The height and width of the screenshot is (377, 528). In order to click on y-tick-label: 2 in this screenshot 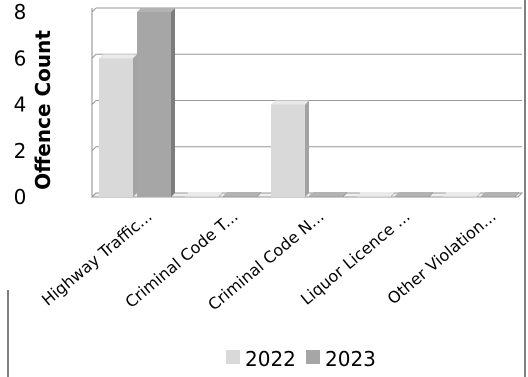, I will do `click(20, 151)`.